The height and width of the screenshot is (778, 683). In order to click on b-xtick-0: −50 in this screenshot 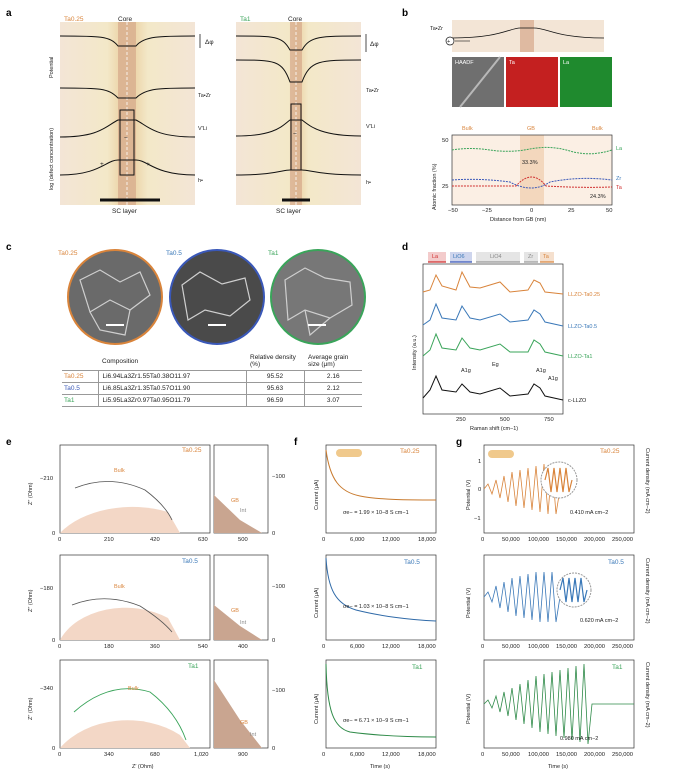, I will do `click(453, 211)`.